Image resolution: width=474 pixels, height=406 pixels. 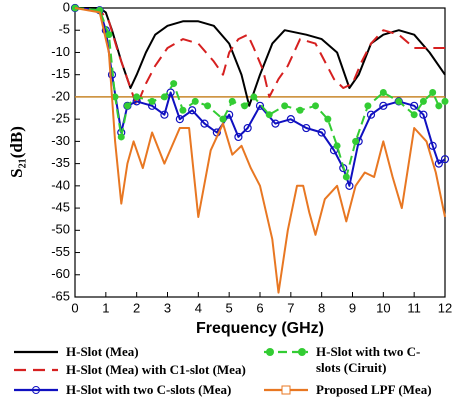 What do you see at coordinates (60, 51) in the screenshot?
I see `y-tick-label: -10` at bounding box center [60, 51].